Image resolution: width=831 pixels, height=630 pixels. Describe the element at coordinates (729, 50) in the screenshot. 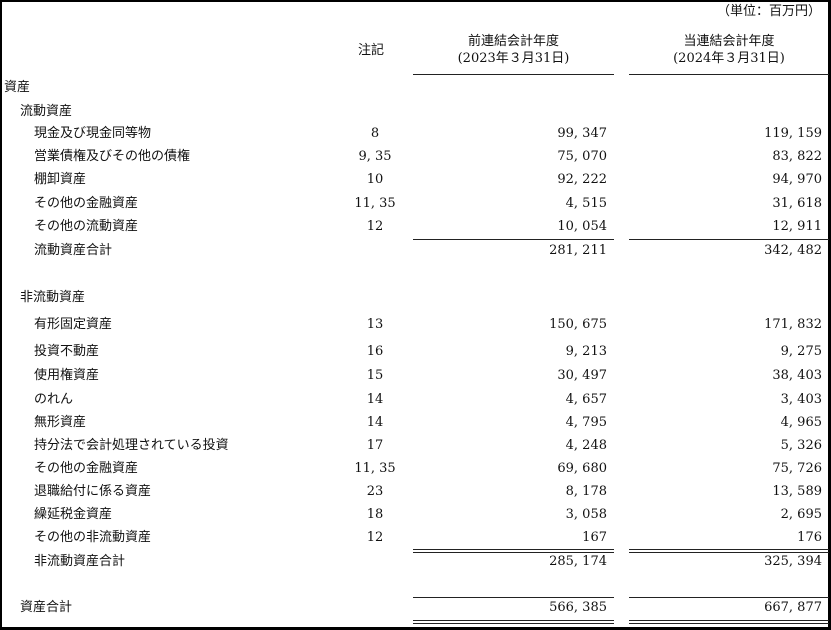

I see `curr-year-header: 当連結会計年度 (2024年３月31日)` at that location.